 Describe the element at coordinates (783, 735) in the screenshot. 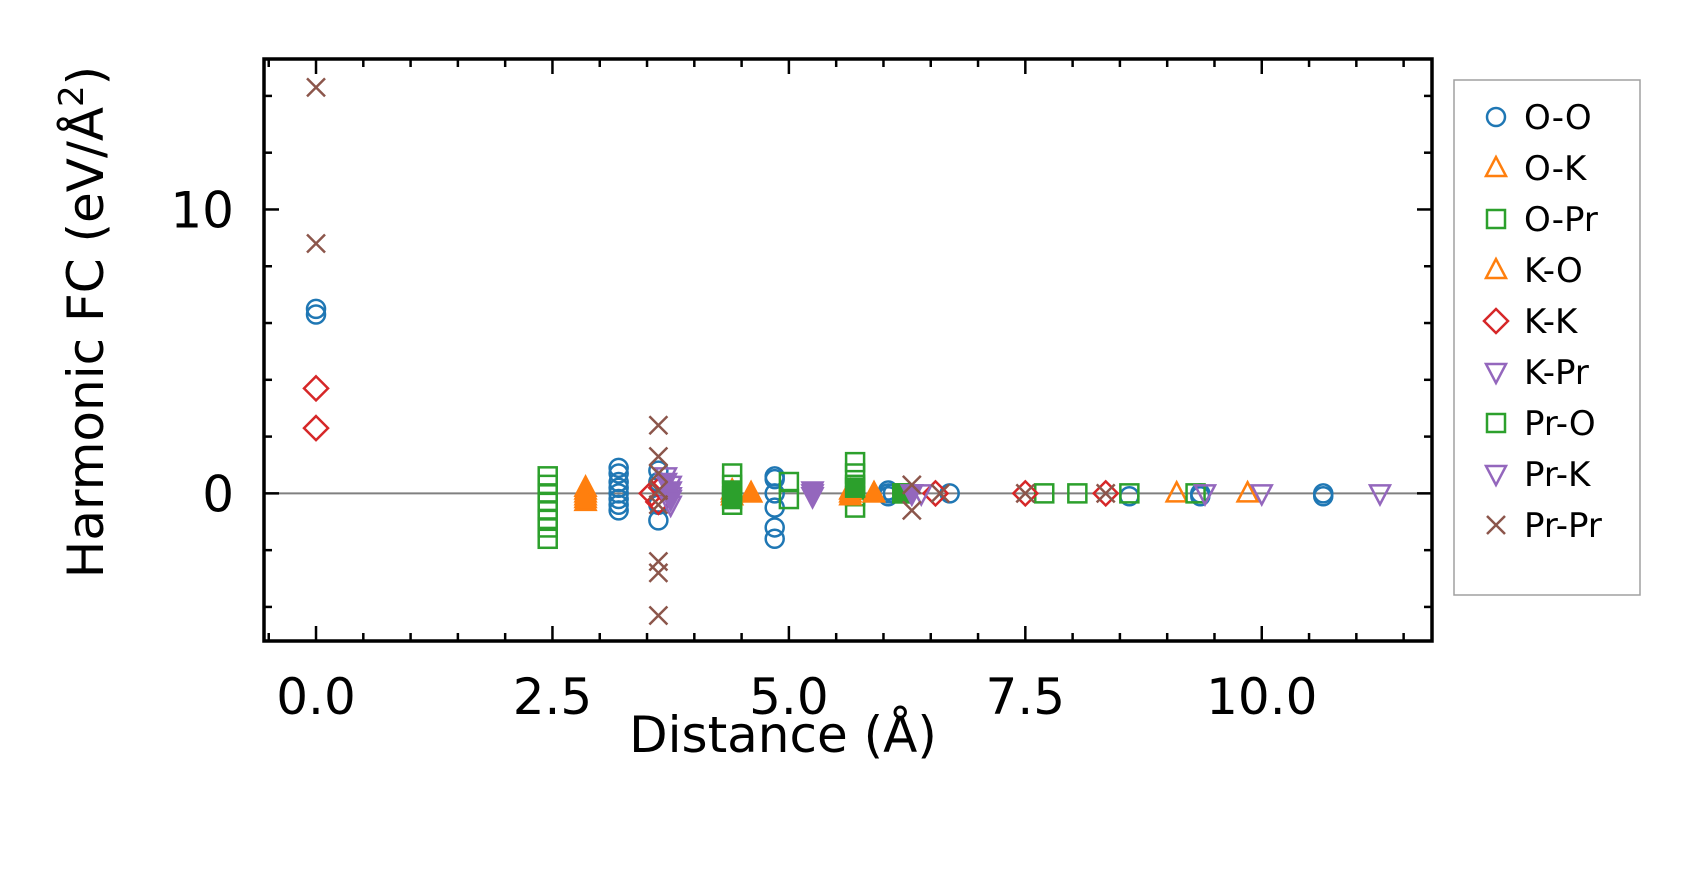

I see `x-axis-title: Distance (Å)` at that location.